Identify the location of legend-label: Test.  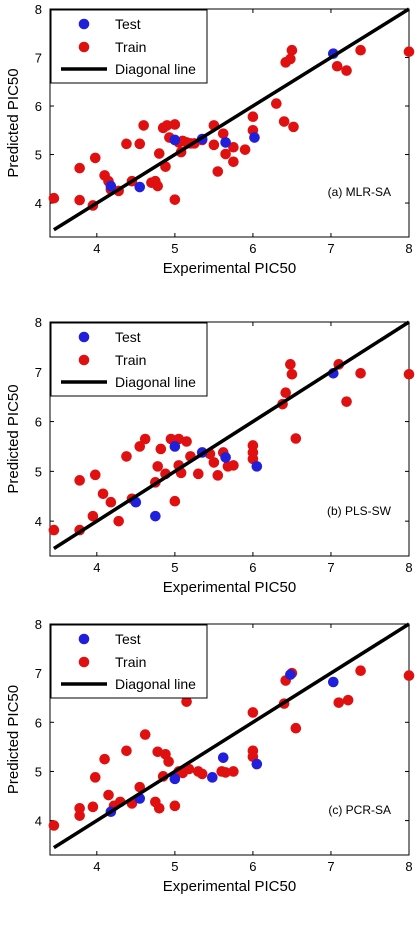
(128, 337).